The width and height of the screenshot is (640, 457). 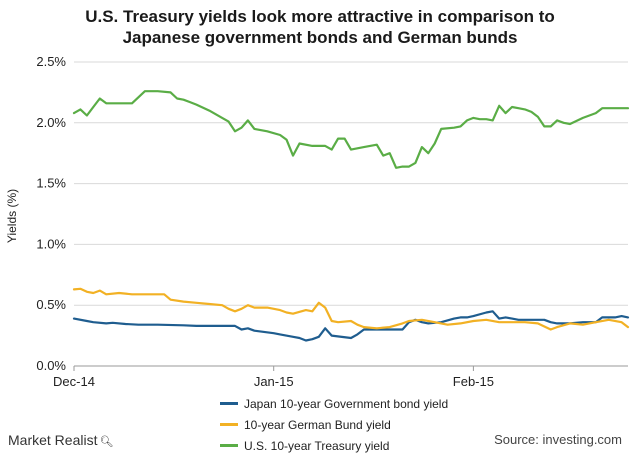 What do you see at coordinates (340, 377) in the screenshot?
I see `x-axis: Dec-14 Jan-15 Feb-15` at bounding box center [340, 377].